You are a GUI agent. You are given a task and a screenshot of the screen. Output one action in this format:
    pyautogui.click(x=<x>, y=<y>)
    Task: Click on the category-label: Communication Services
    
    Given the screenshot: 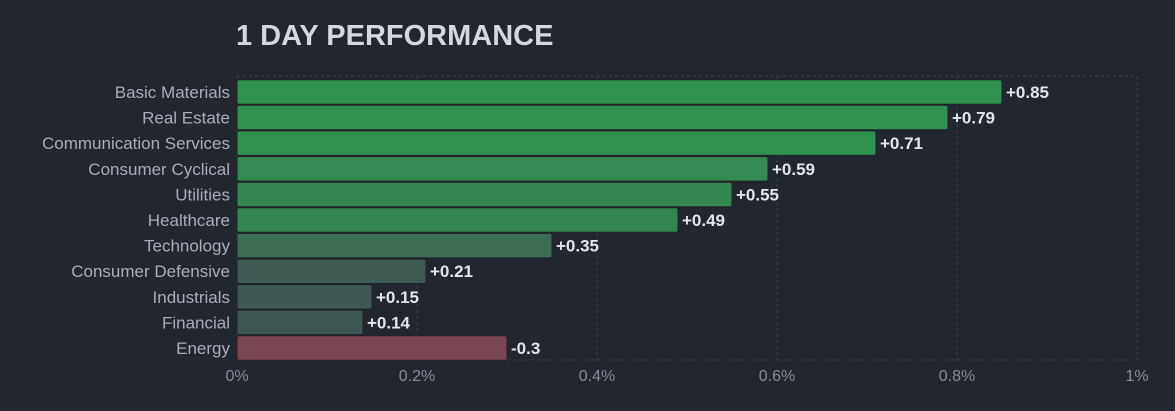 What is the action you would take?
    pyautogui.click(x=136, y=143)
    